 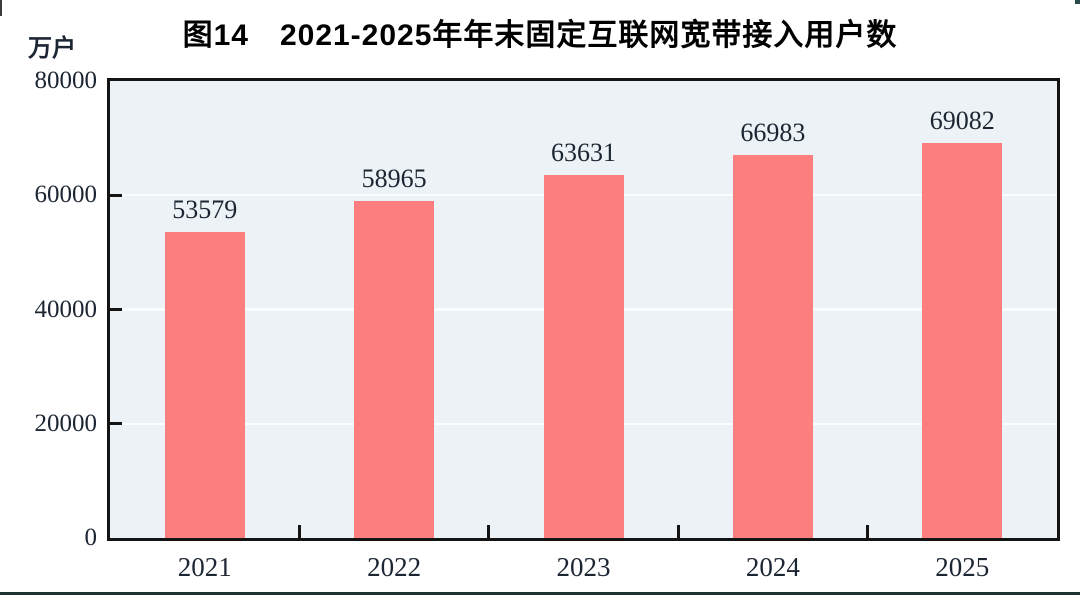 What do you see at coordinates (962, 567) in the screenshot?
I see `x-tick-label: 2025` at bounding box center [962, 567].